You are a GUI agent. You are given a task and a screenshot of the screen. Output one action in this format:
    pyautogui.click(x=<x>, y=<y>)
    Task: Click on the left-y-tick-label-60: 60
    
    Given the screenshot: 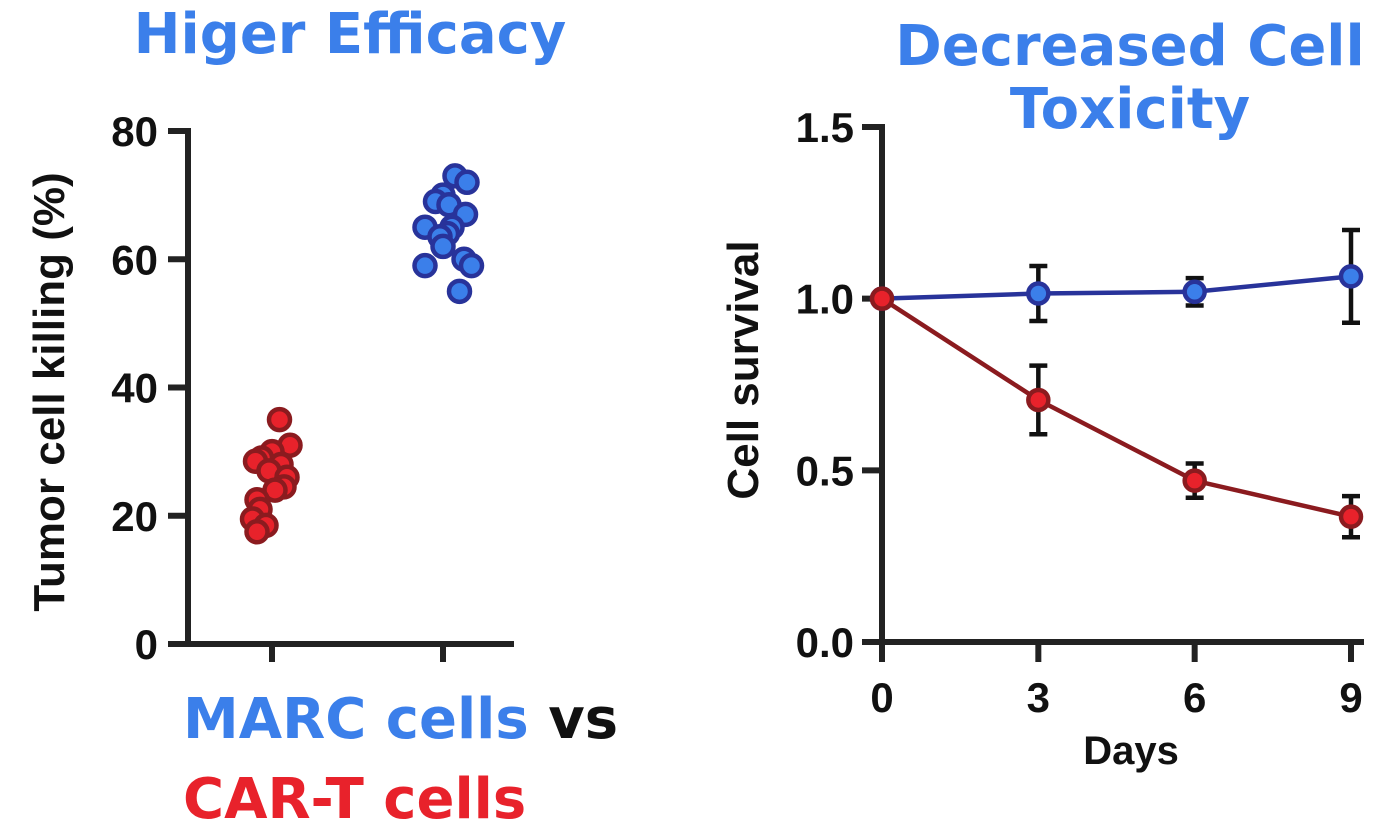 What is the action you would take?
    pyautogui.click(x=134, y=259)
    